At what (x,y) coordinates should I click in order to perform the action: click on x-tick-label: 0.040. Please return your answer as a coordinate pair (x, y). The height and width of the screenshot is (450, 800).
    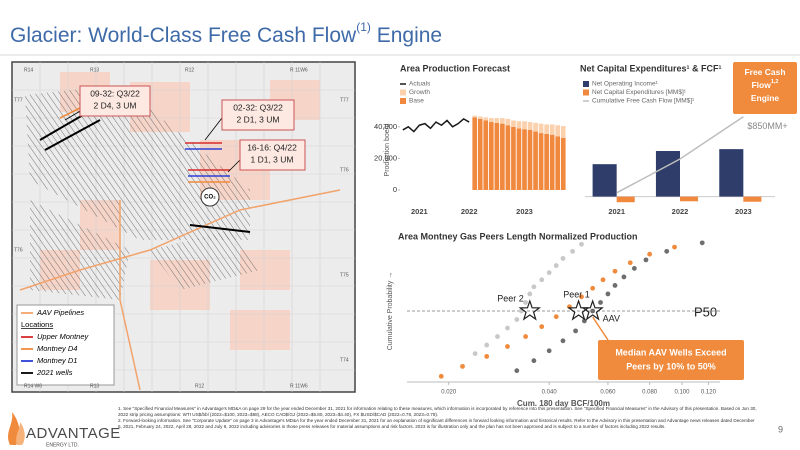
    Looking at the image, I should click on (550, 393).